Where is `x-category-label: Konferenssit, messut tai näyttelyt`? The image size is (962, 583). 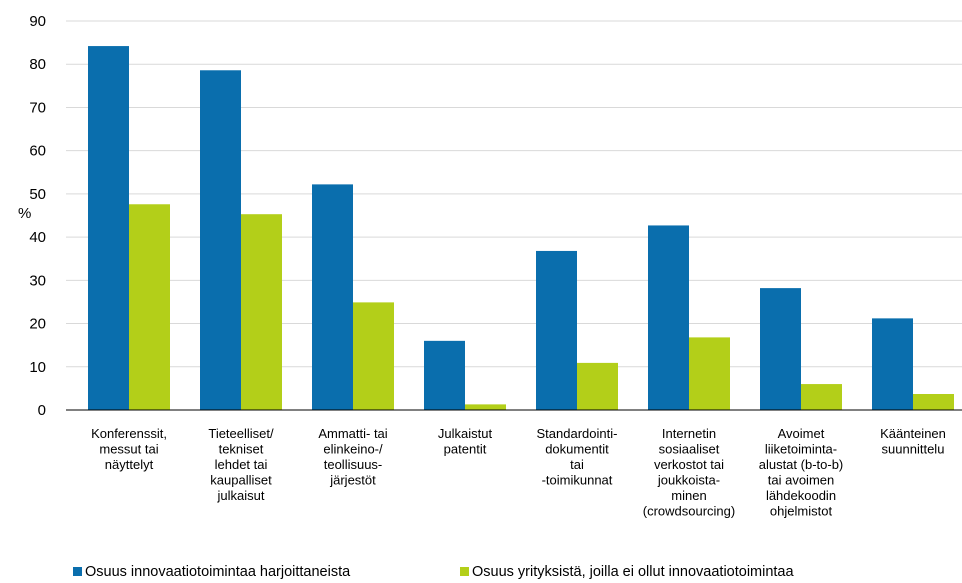 x-category-label: Konferenssit, messut tai näyttelyt is located at coordinates (129, 449).